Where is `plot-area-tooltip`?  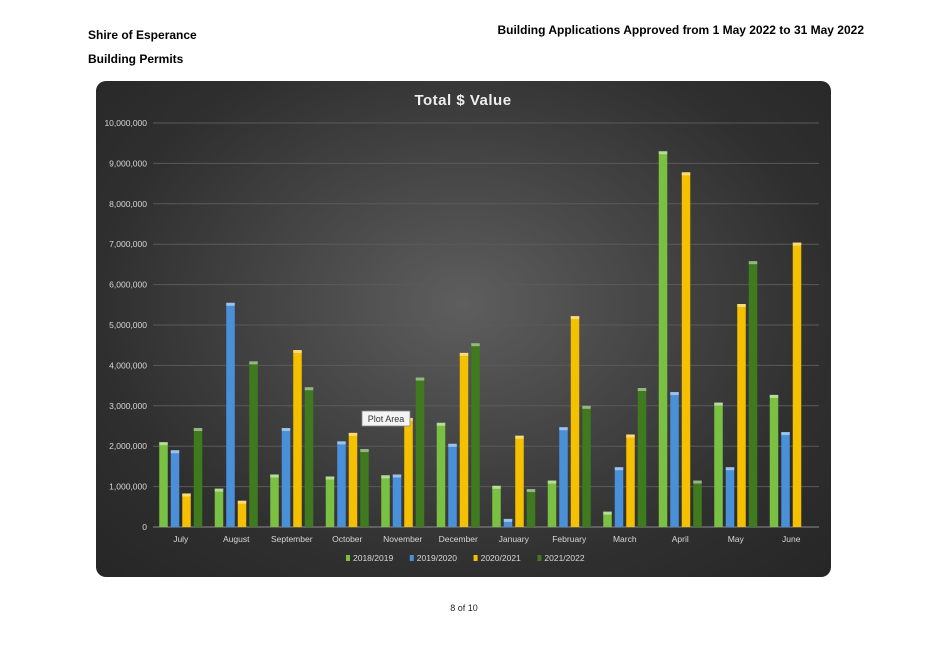
plot-area-tooltip is located at coordinates (386, 418).